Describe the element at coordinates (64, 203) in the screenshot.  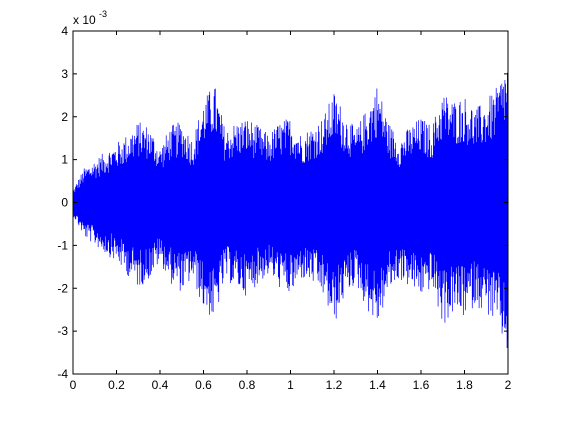
I see `y-tick-label: 0` at that location.